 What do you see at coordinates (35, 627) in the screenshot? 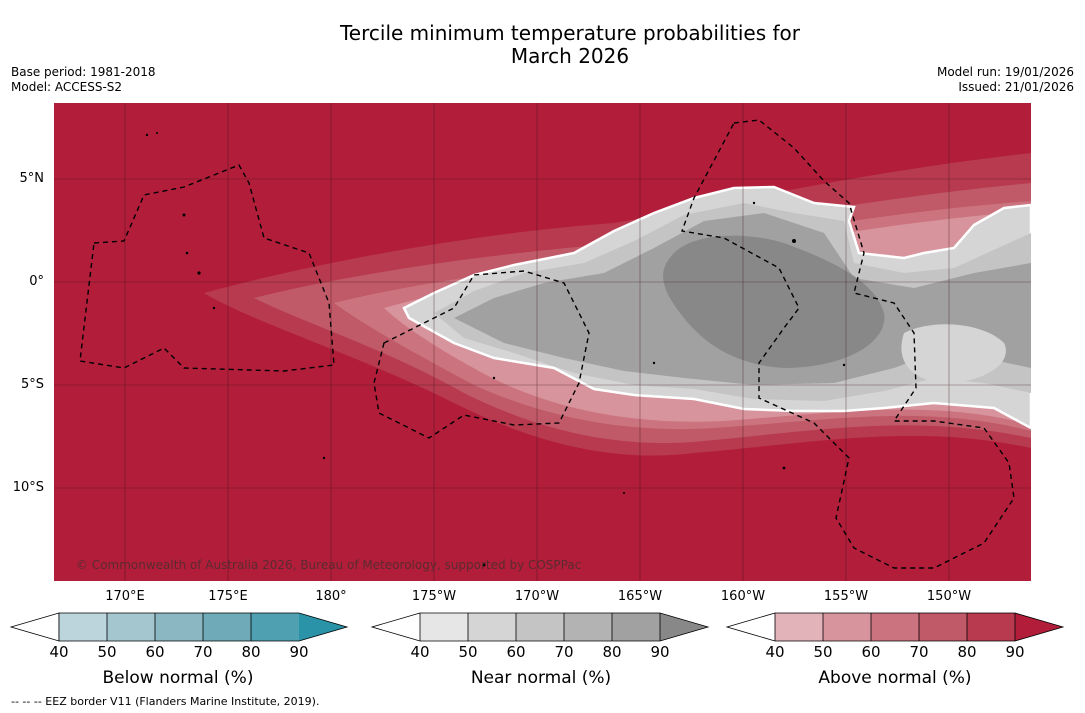
I see `below-colorbar-min-triangle` at bounding box center [35, 627].